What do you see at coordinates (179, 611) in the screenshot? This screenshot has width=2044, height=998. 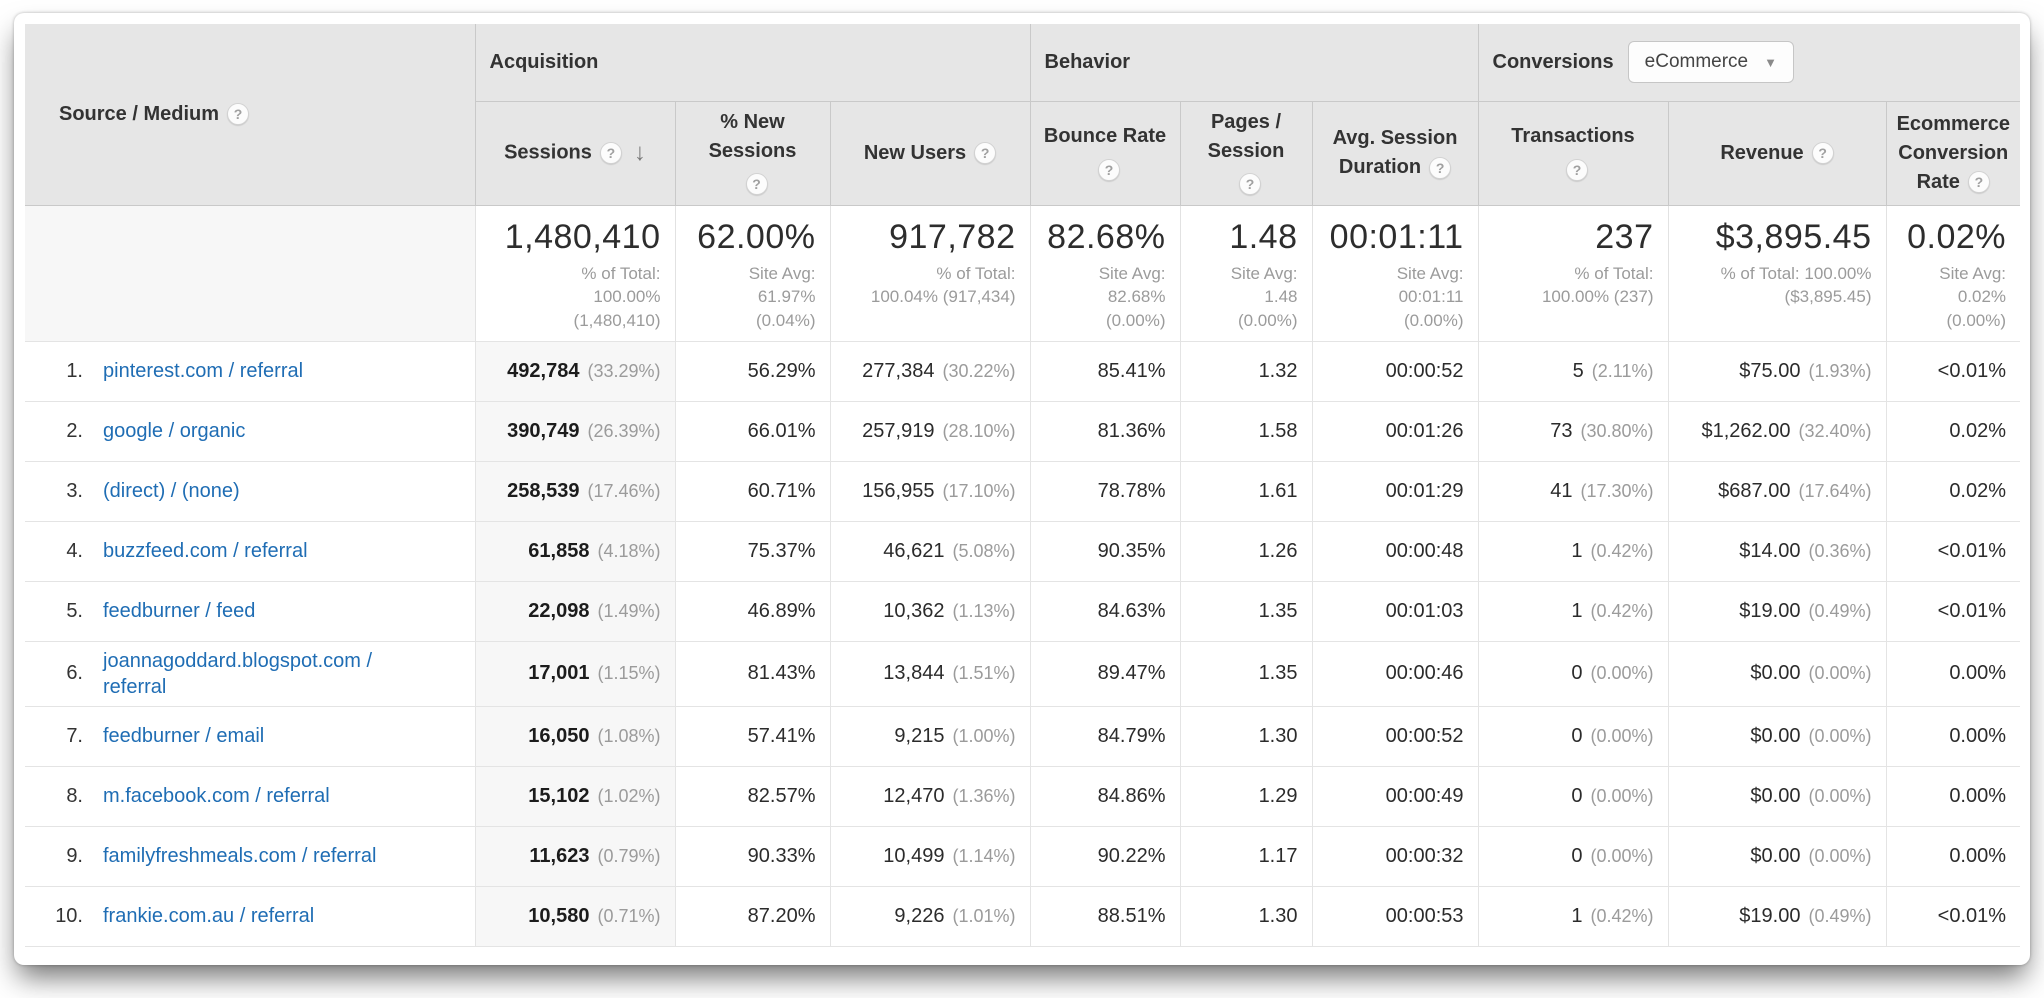 I see `source-medium-link: feedburner / feed` at bounding box center [179, 611].